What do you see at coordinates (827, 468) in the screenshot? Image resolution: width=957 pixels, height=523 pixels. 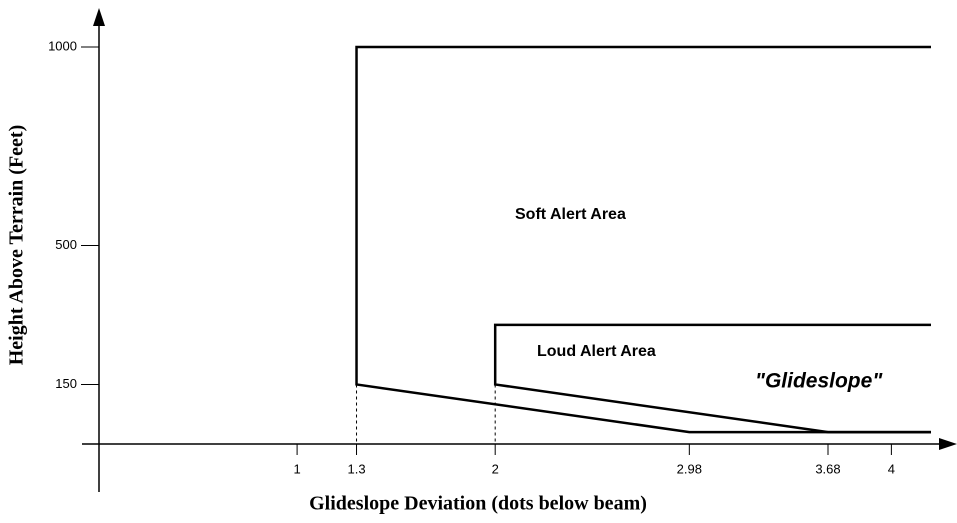 I see `x-tick-label: 3.68` at bounding box center [827, 468].